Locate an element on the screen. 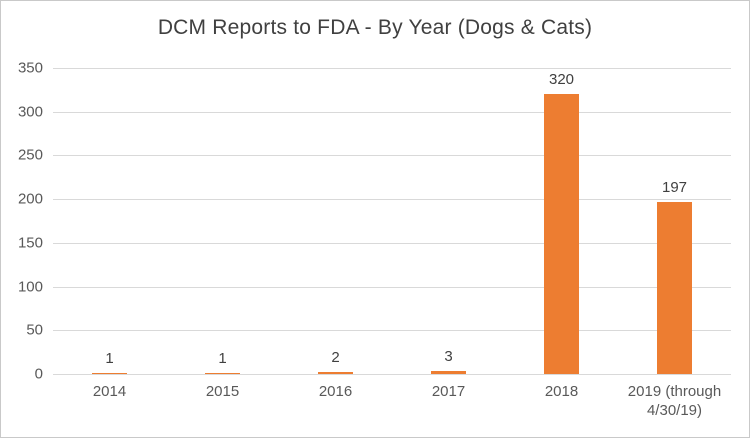 The height and width of the screenshot is (438, 750). x-axis-label: 2019 (through 4/30/19) is located at coordinates (674, 401).